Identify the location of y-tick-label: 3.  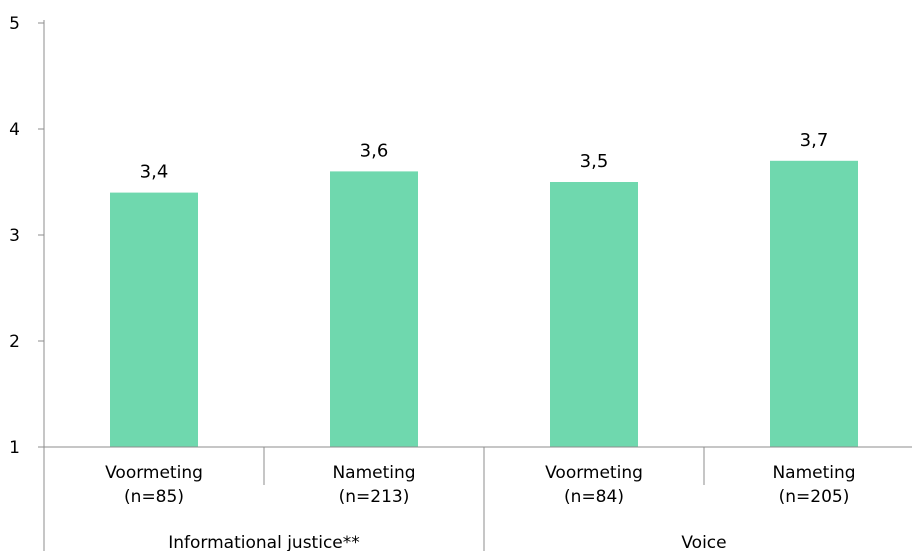
(14, 236).